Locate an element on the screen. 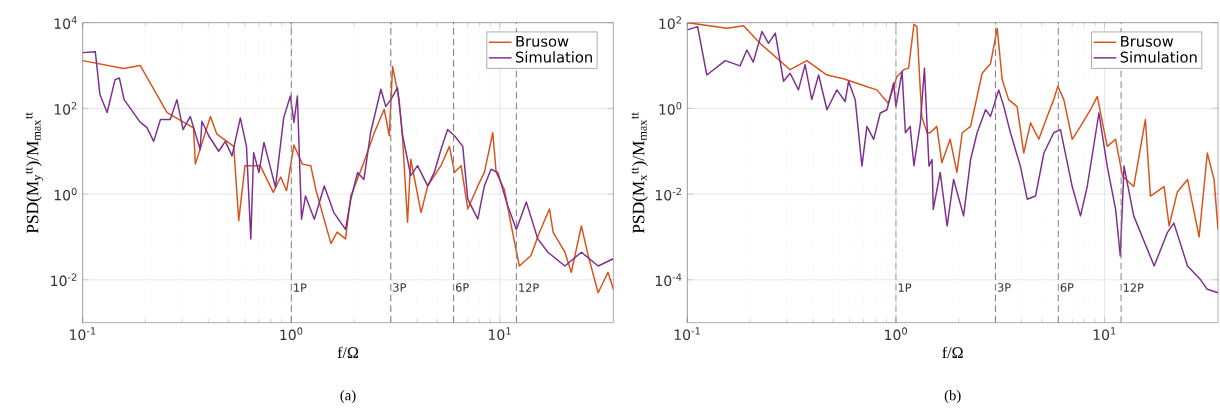 The height and width of the screenshot is (414, 1220). text: (b) is located at coordinates (952, 397).